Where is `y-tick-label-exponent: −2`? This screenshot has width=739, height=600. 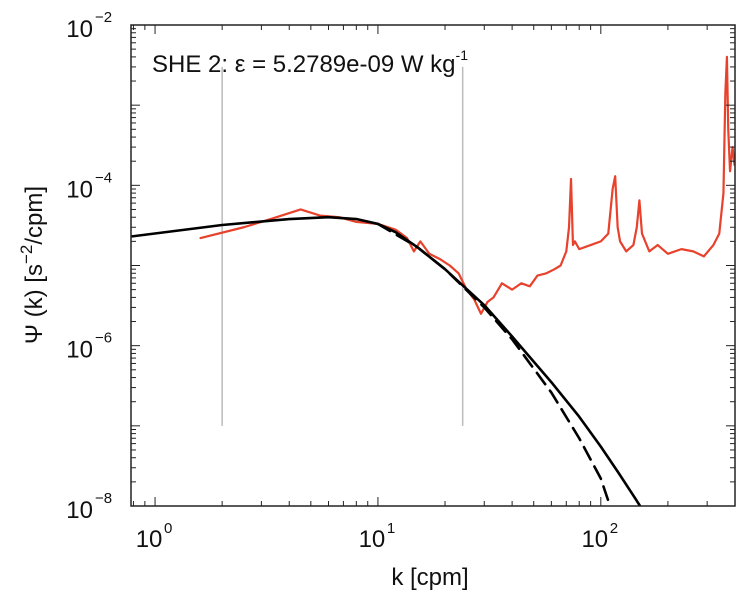
y-tick-label-exponent: −2 is located at coordinates (103, 17).